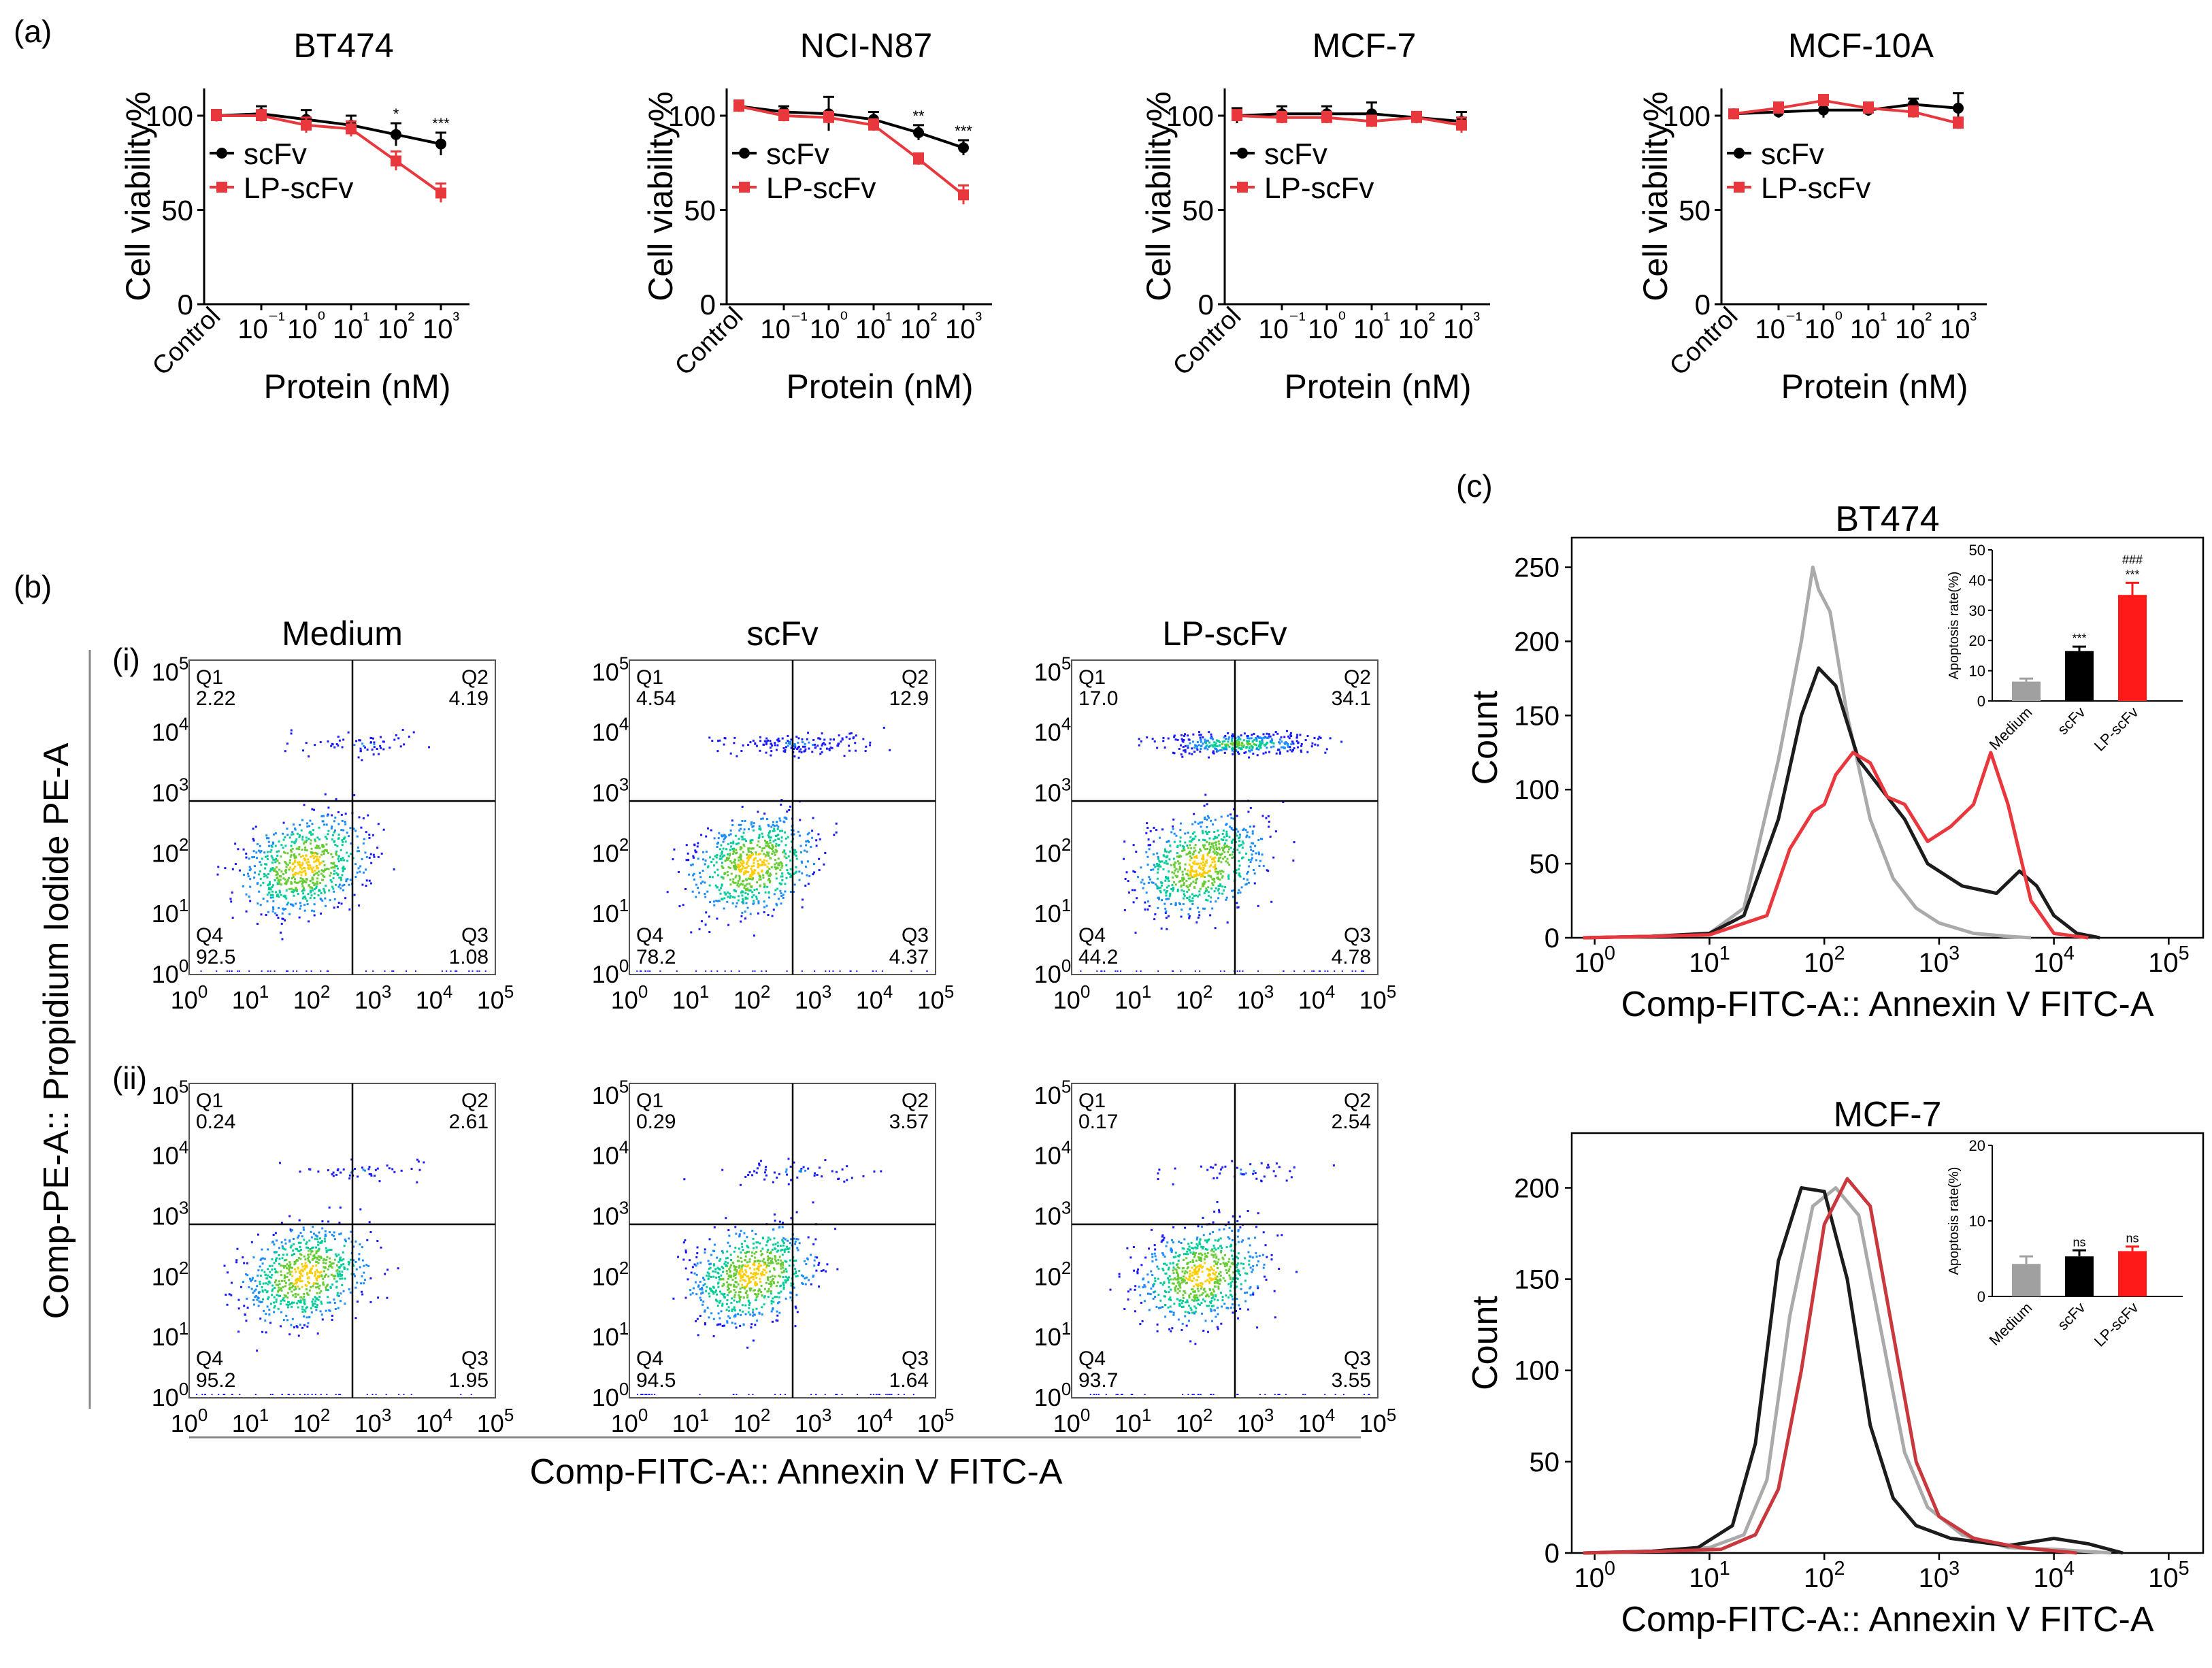  I want to click on y-tick-label: 100, so click(169, 116).